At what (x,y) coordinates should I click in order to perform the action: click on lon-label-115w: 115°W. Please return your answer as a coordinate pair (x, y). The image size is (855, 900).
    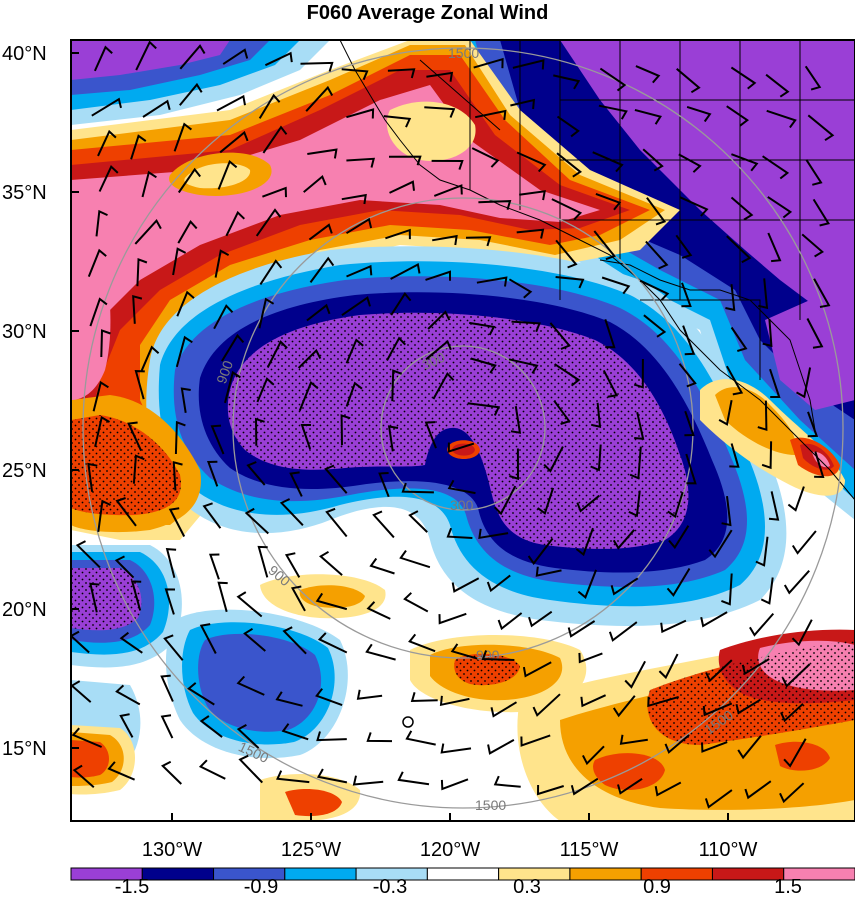
    Looking at the image, I should click on (589, 850).